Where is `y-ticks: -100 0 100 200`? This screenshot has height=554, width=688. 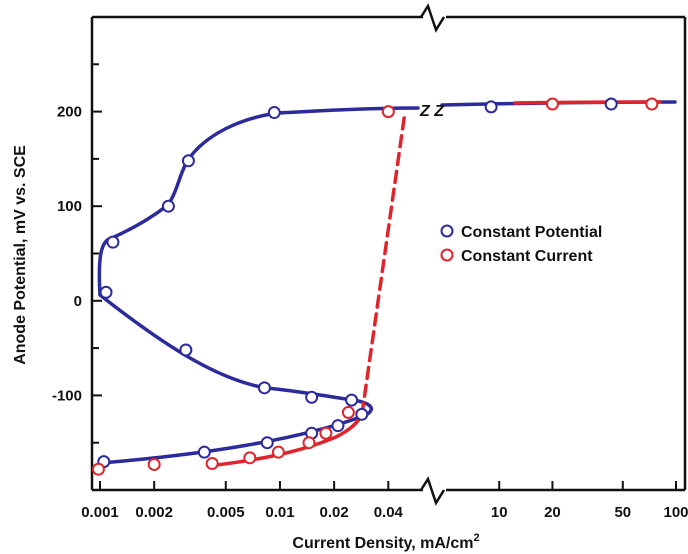
y-ticks: -100 0 100 200 is located at coordinates (77, 253).